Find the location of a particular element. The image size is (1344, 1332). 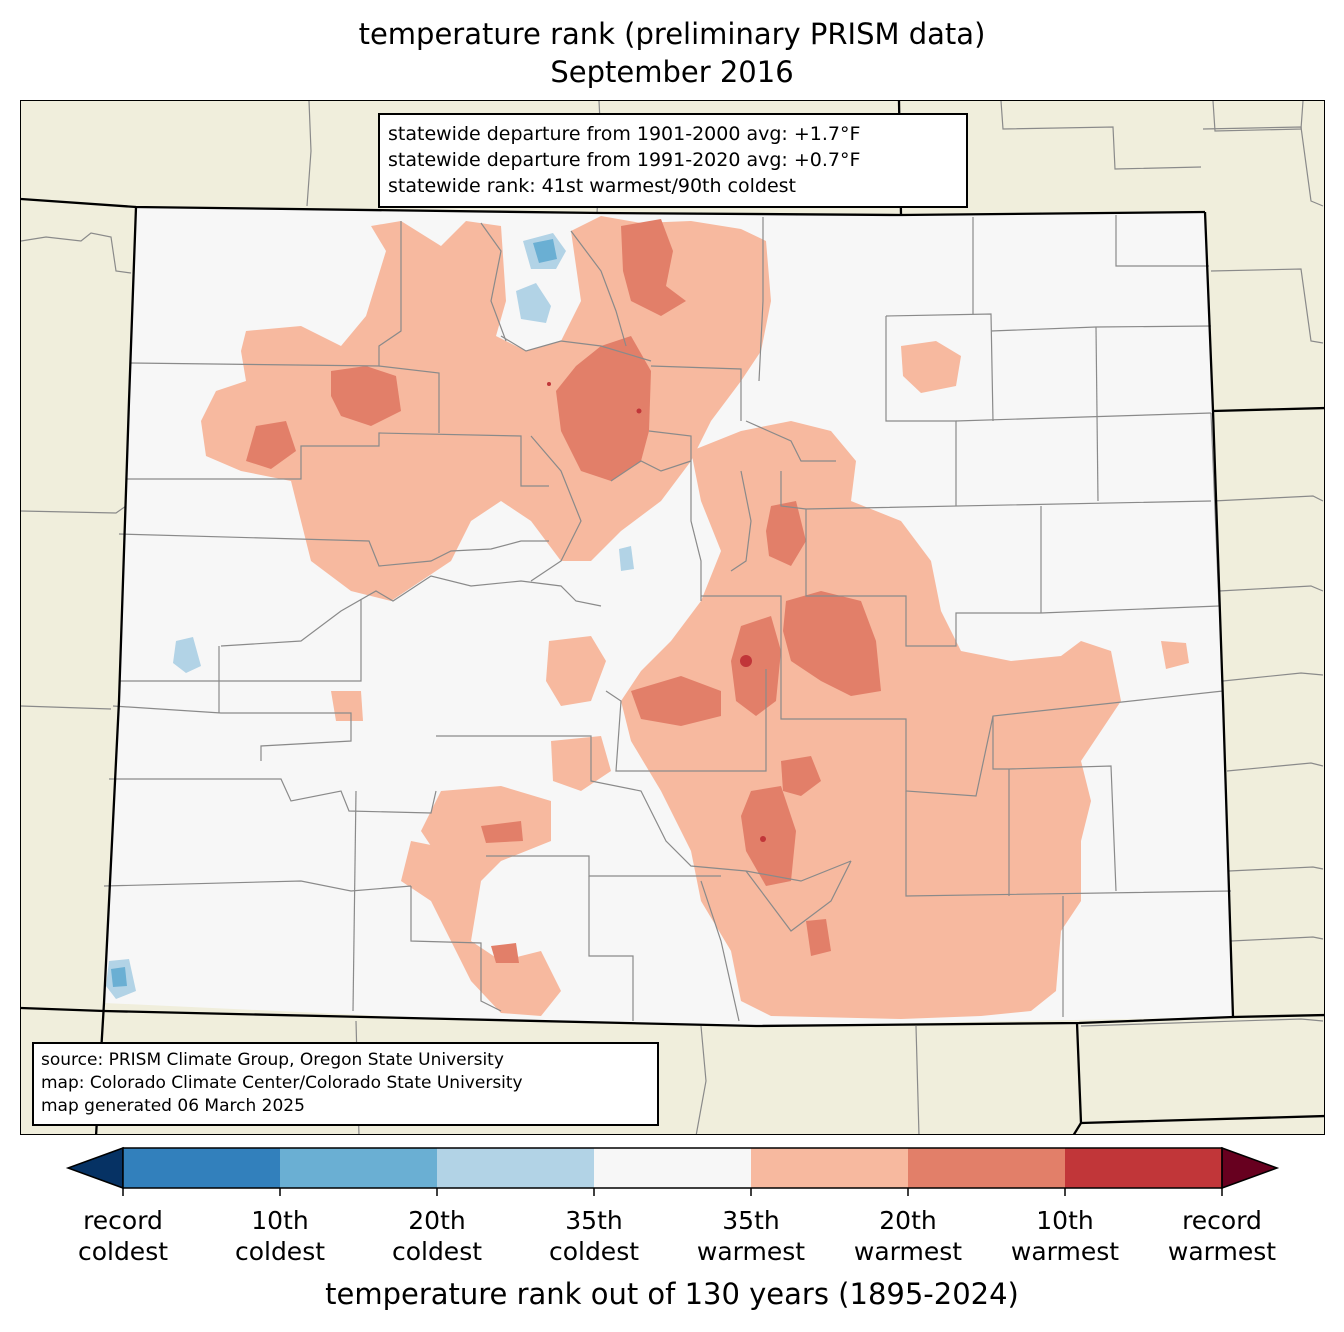

map-subtitle-date: September 2016 is located at coordinates (672, 72).